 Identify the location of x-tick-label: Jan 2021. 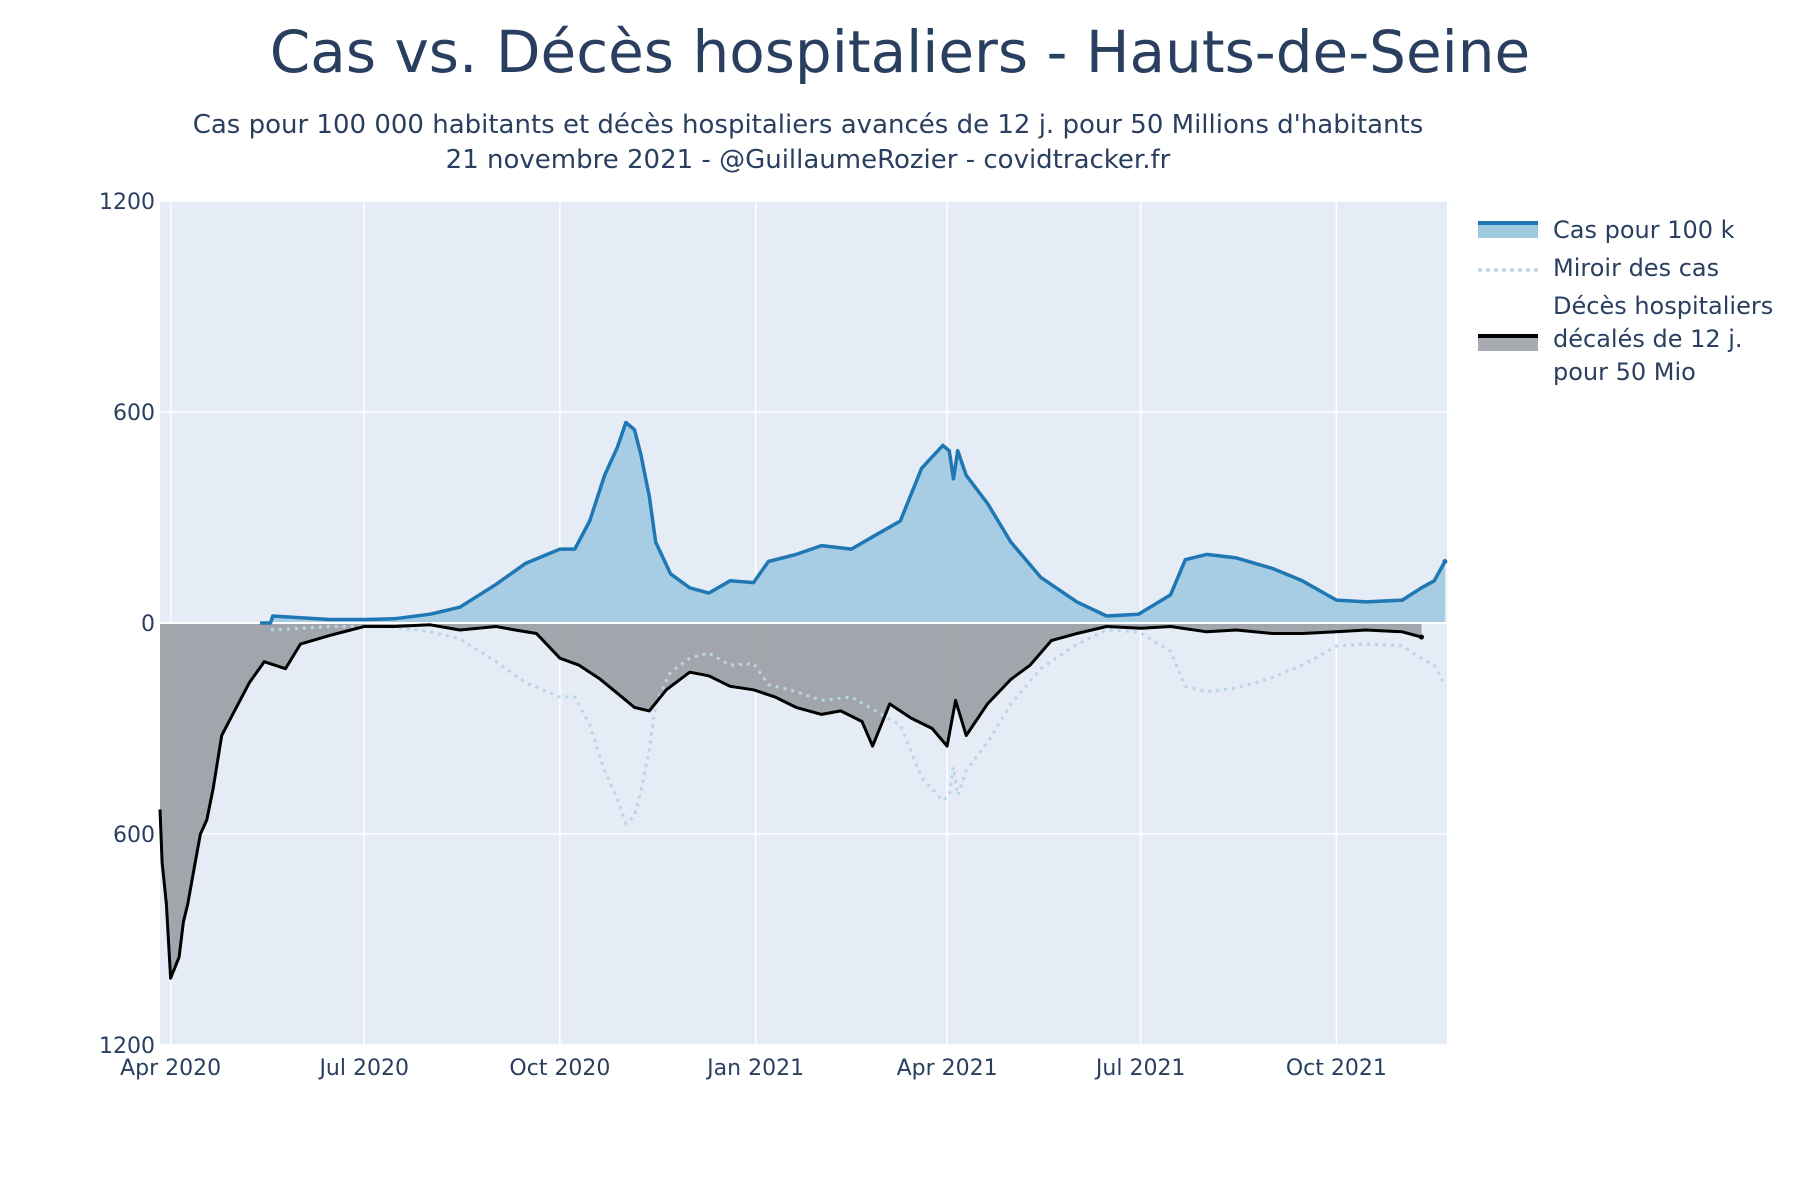
(754, 1068).